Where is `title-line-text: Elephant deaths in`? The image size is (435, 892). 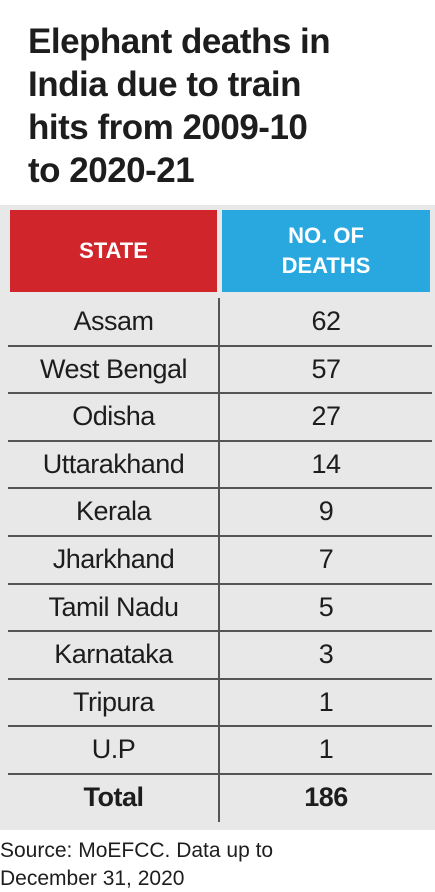 title-line-text: Elephant deaths in is located at coordinates (179, 41).